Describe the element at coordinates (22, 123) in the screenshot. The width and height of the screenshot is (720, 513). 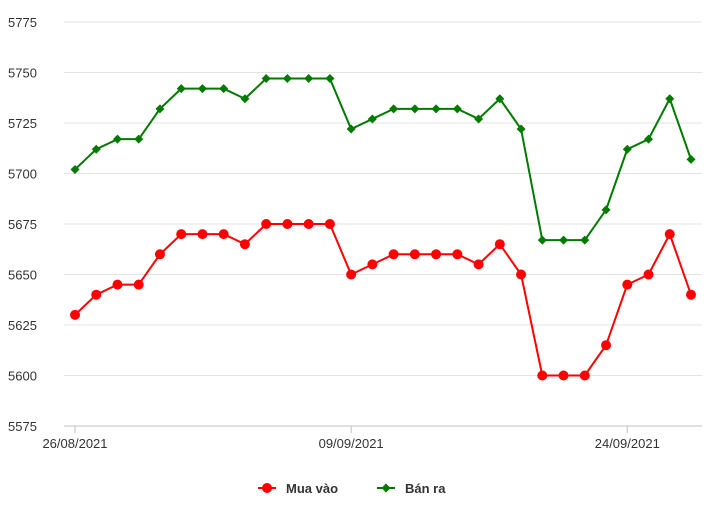
I see `y-tick-label: 5725` at that location.